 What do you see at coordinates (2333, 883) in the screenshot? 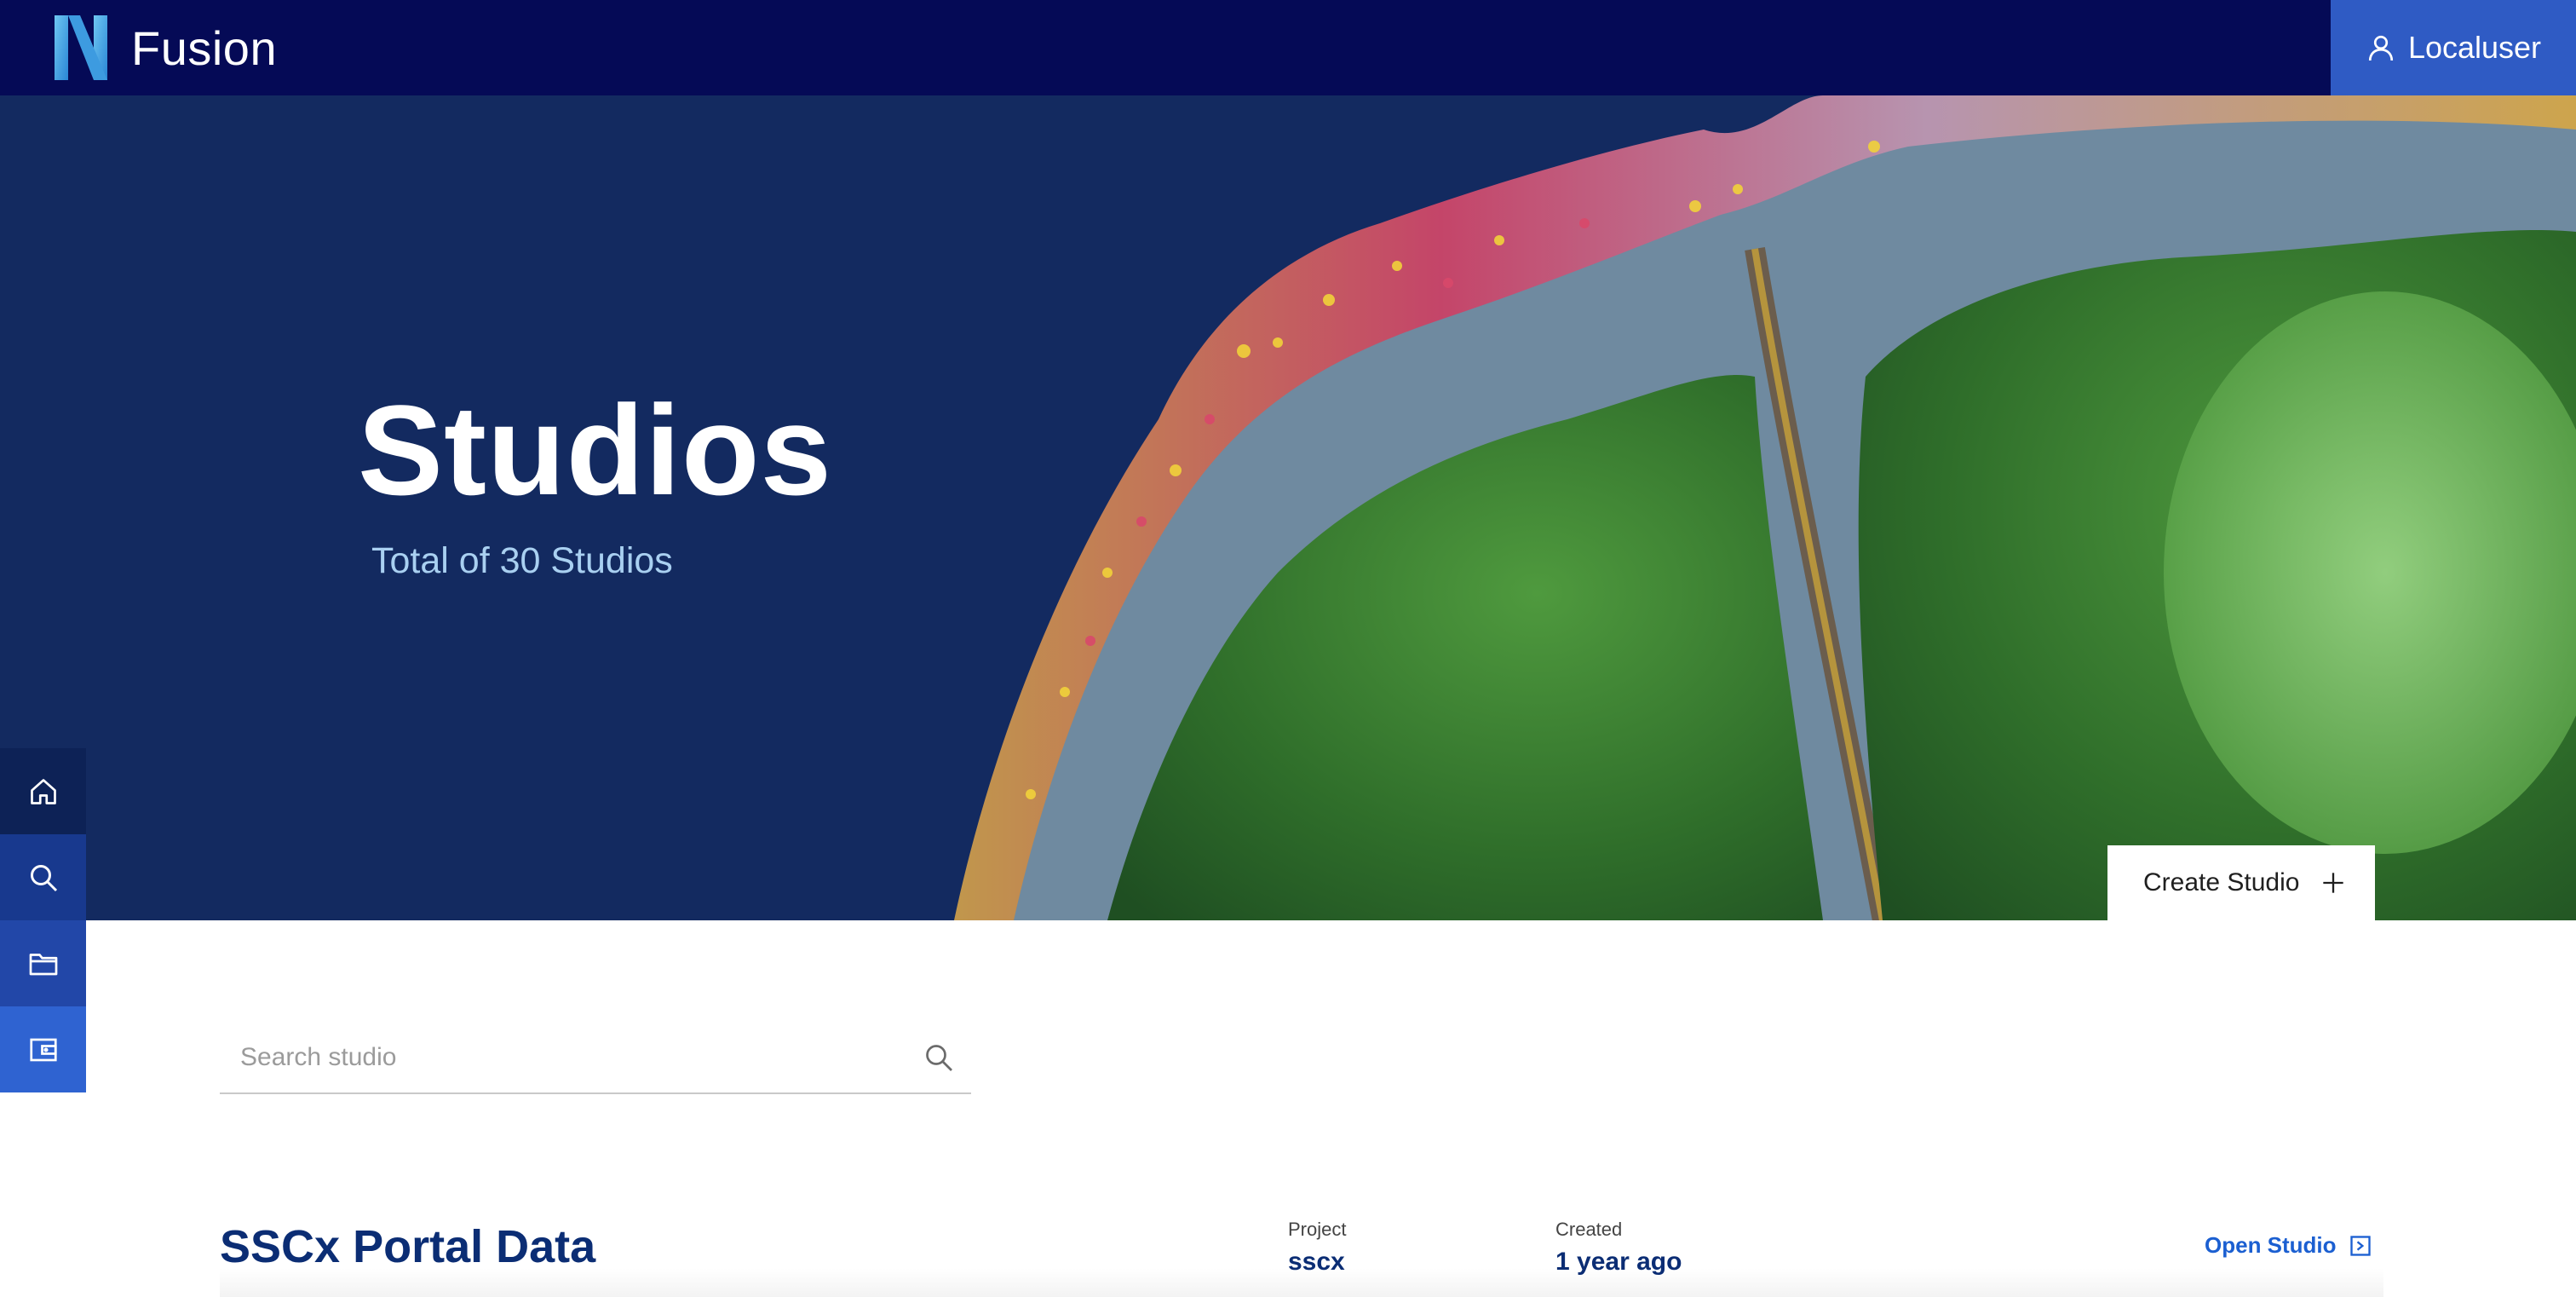
I see `plus-icon` at bounding box center [2333, 883].